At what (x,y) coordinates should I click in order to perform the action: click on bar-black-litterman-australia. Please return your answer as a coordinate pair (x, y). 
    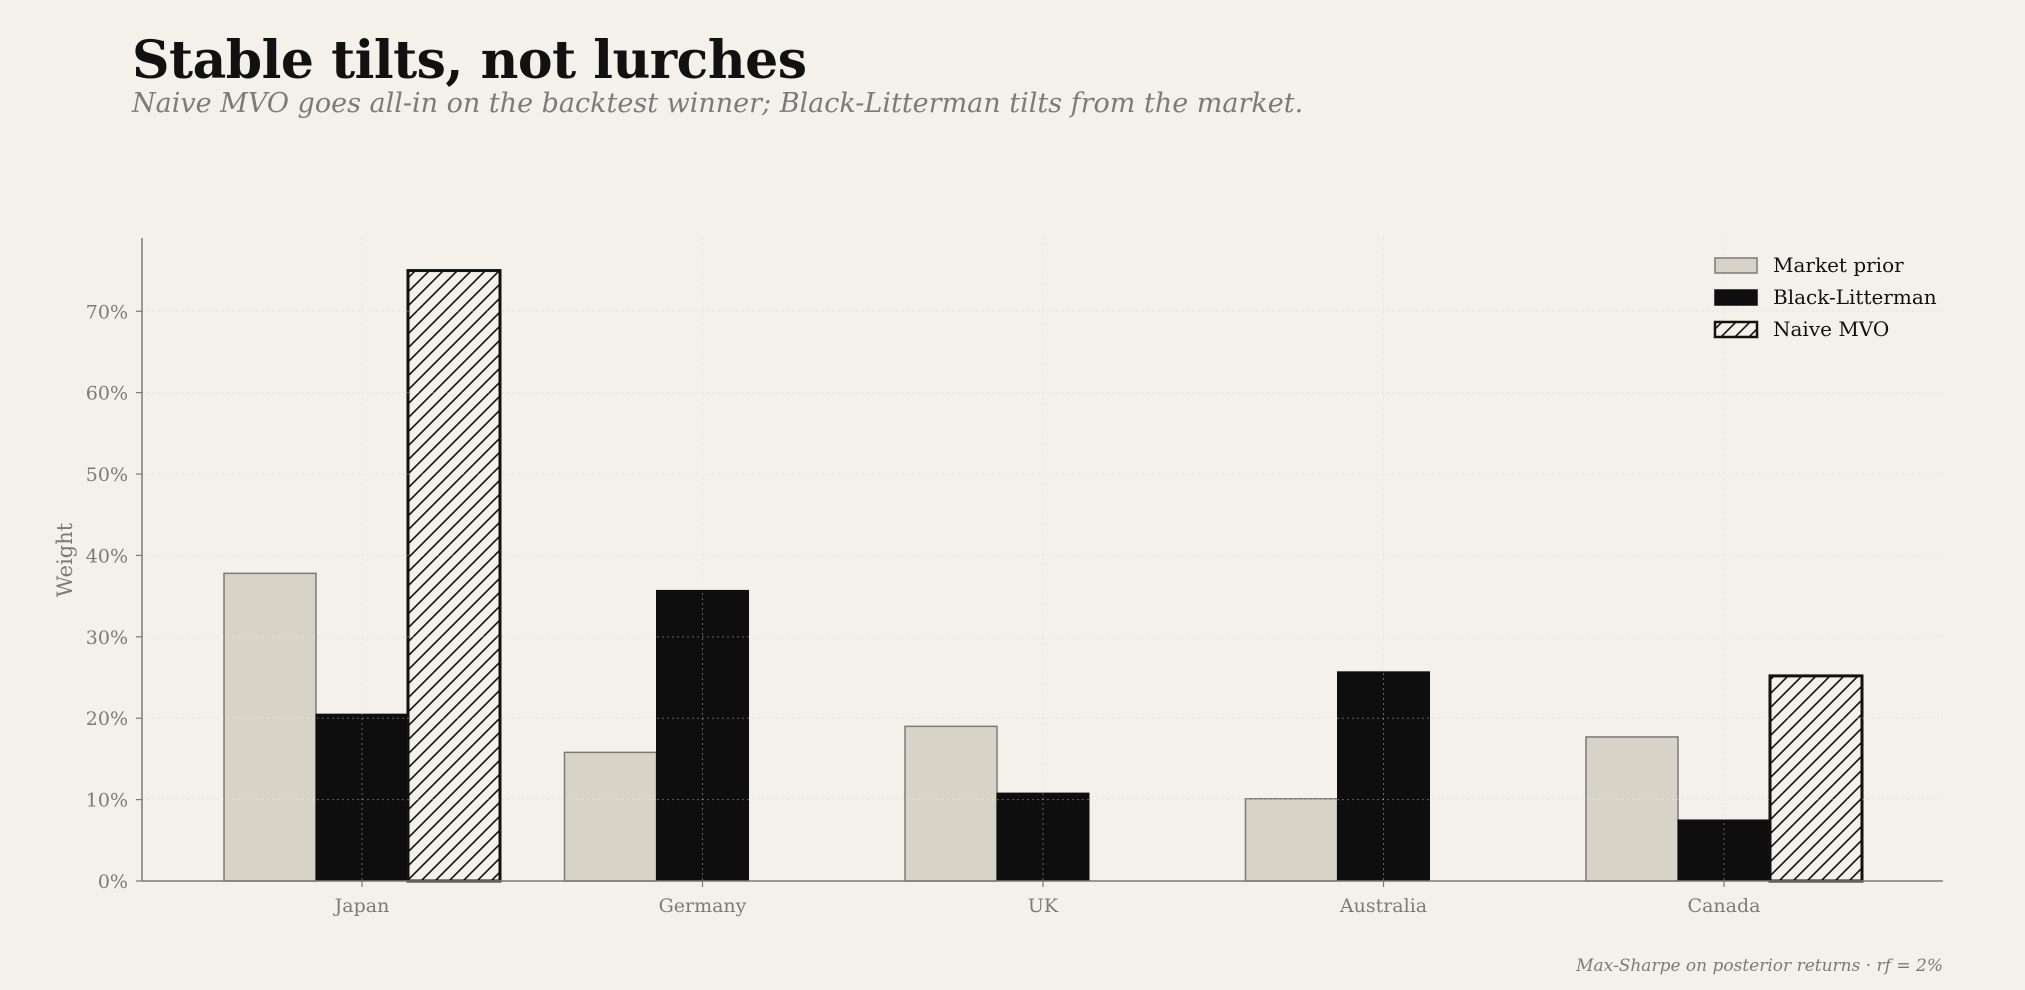
    Looking at the image, I should click on (1383, 776).